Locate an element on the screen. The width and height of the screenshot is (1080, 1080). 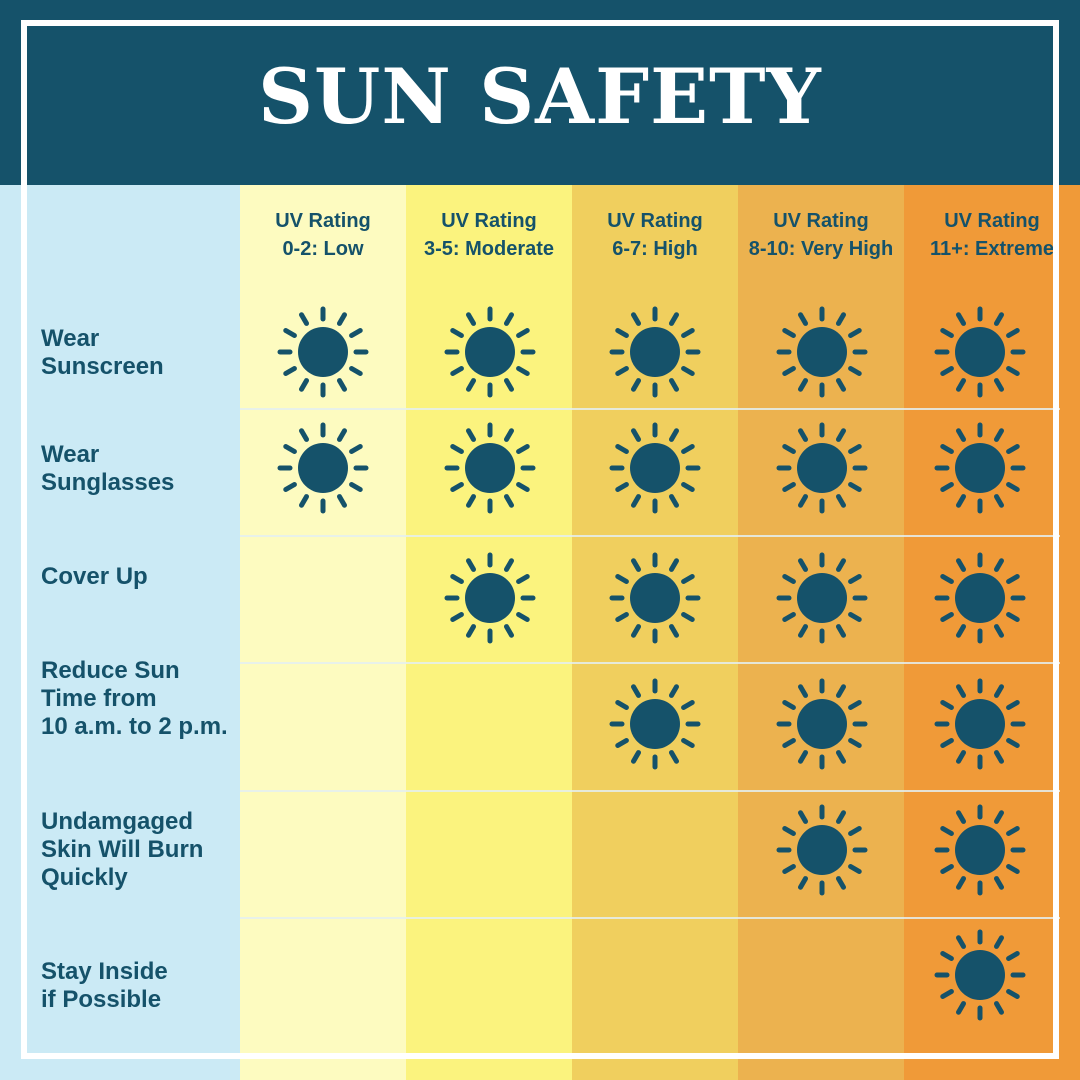
row-label-line: if Possible is located at coordinates (101, 999).